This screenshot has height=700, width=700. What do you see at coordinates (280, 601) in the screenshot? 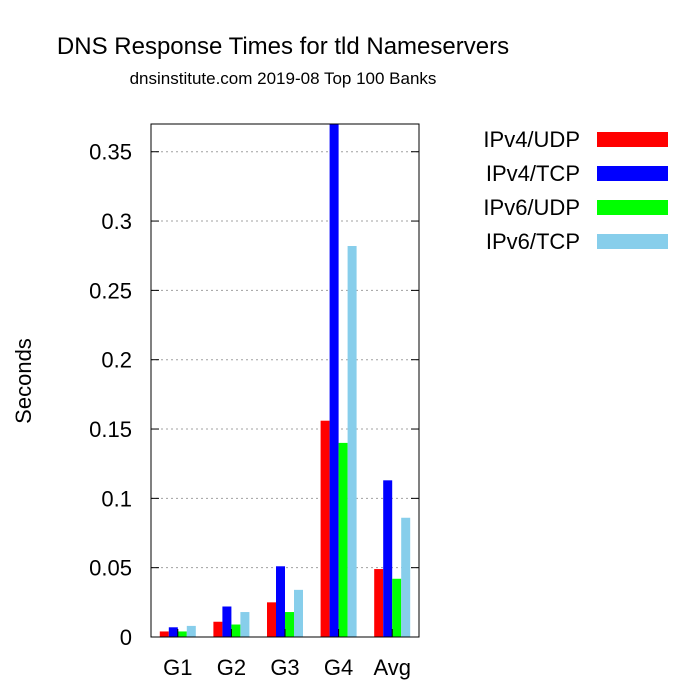
I see `bar-g3-ipv4-tcp` at bounding box center [280, 601].